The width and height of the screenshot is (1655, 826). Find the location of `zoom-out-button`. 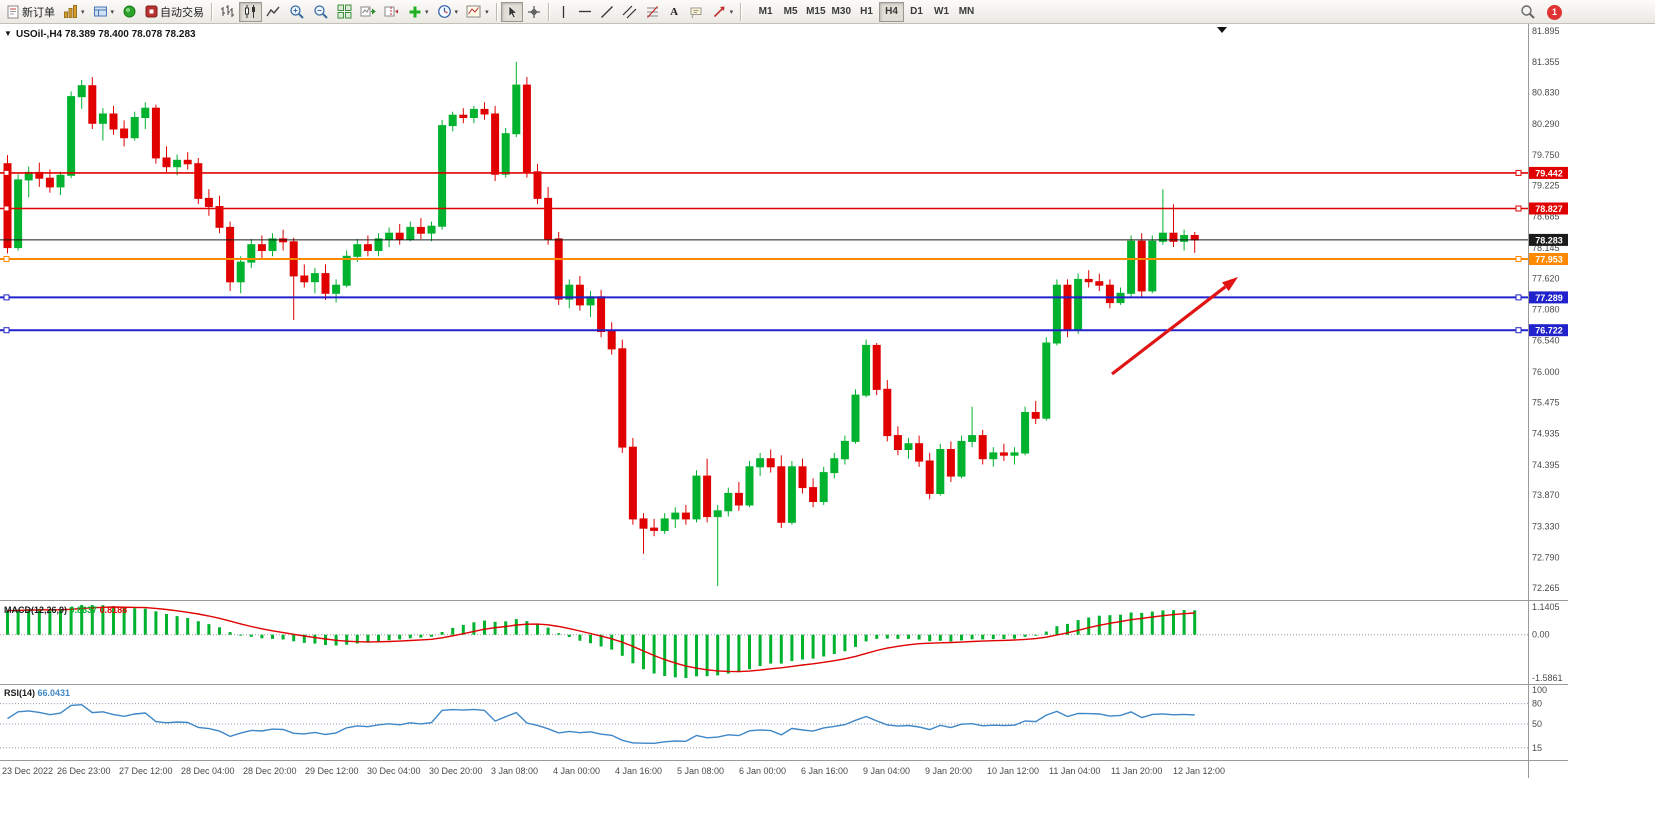

zoom-out-button is located at coordinates (321, 12).